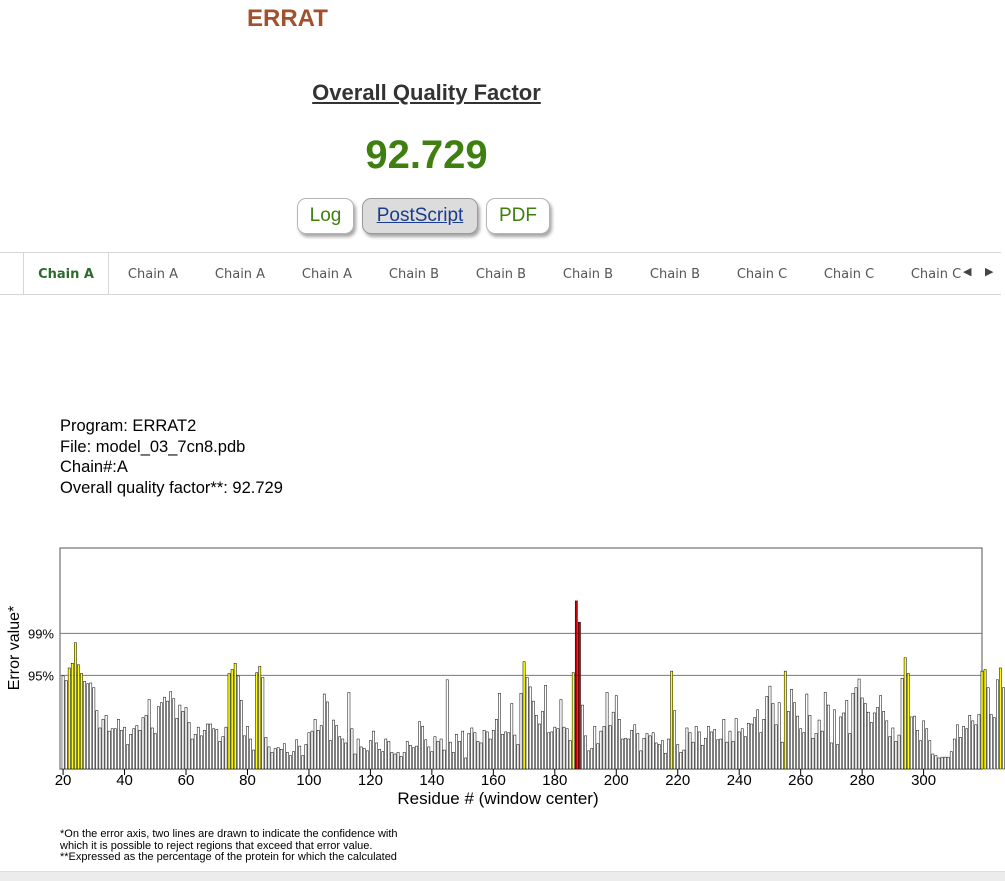  Describe the element at coordinates (66, 273) in the screenshot. I see `tab-chain-a-1: Chain A` at that location.